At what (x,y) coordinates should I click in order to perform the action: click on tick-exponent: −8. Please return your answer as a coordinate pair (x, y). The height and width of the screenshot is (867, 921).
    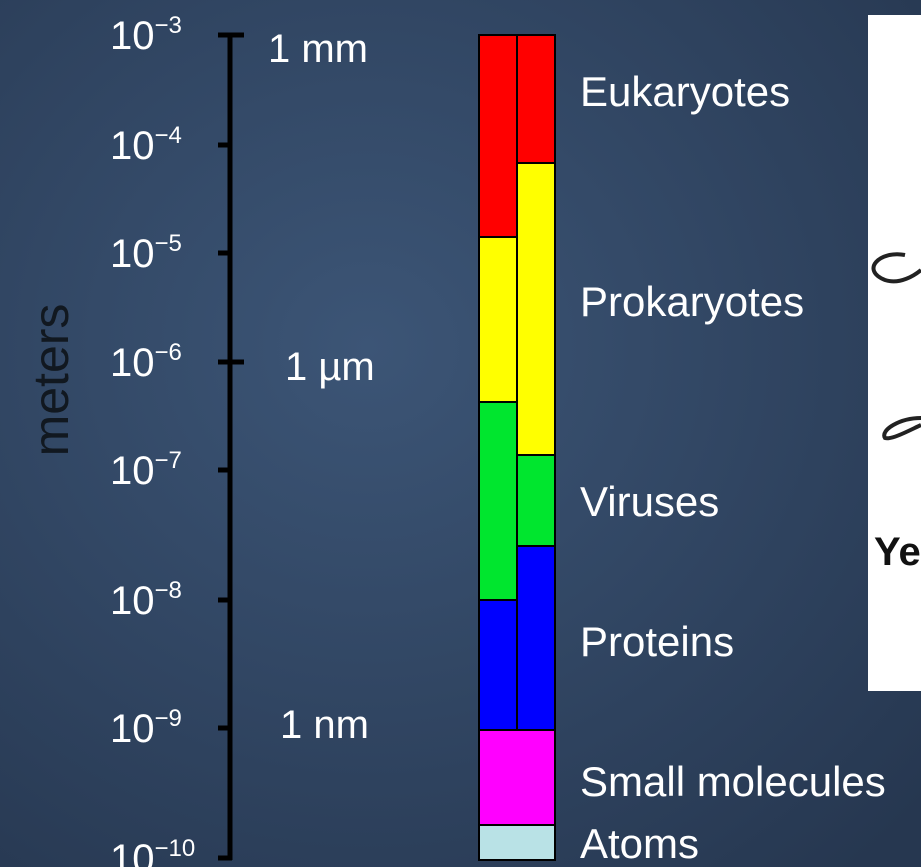
    Looking at the image, I should click on (168, 590).